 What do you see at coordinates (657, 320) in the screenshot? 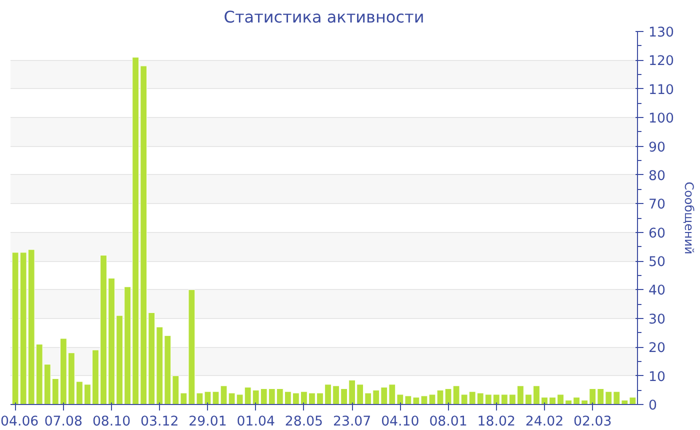
I see `y-tick-label: 30` at bounding box center [657, 320].